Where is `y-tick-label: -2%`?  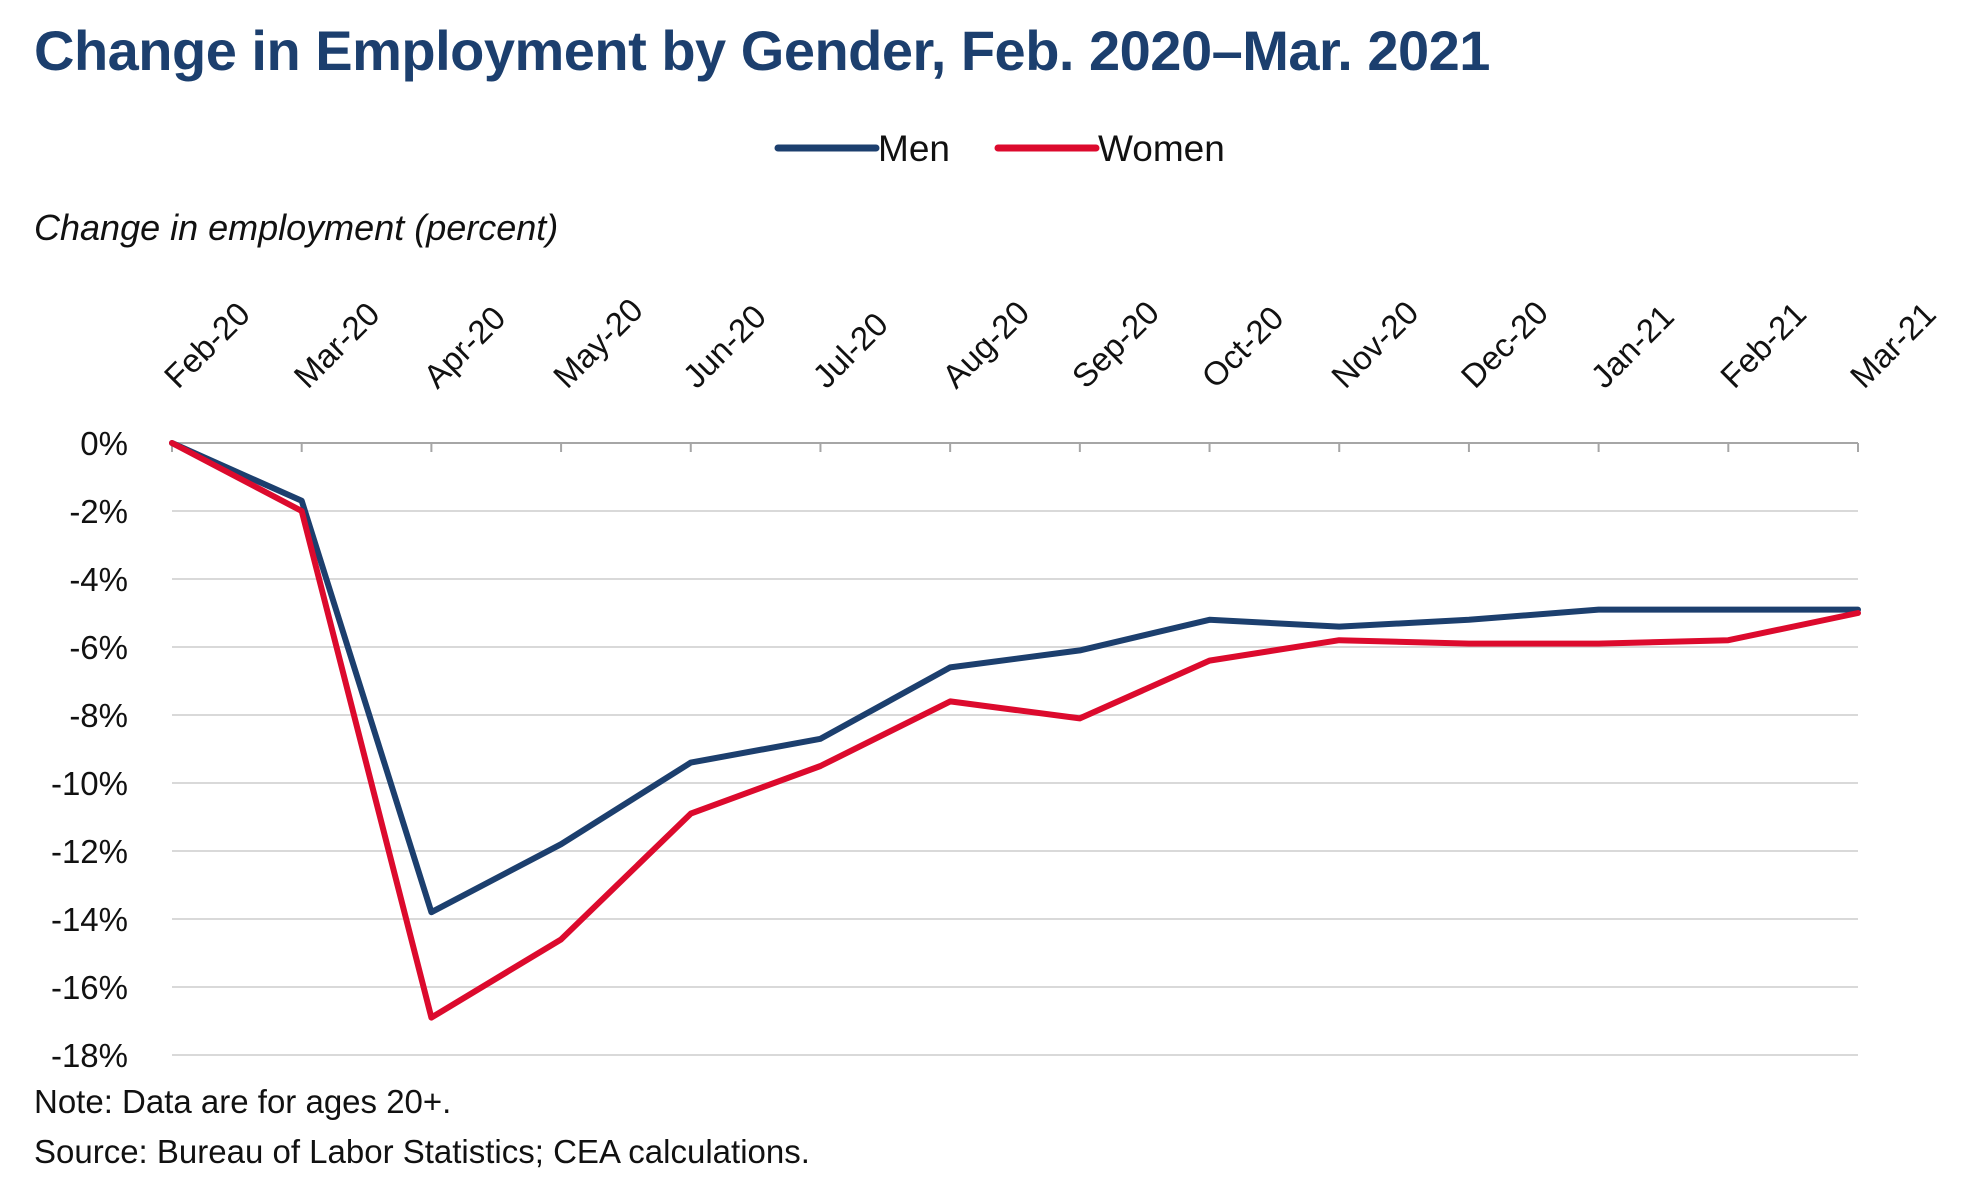
y-tick-label: -2% is located at coordinates (98, 511).